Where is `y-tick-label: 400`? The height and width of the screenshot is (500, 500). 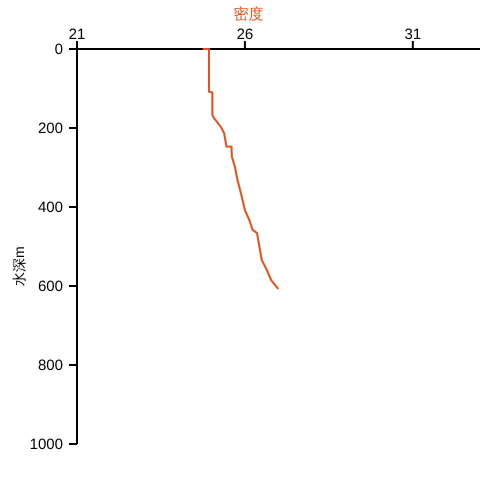
y-tick-label: 400 is located at coordinates (50, 207).